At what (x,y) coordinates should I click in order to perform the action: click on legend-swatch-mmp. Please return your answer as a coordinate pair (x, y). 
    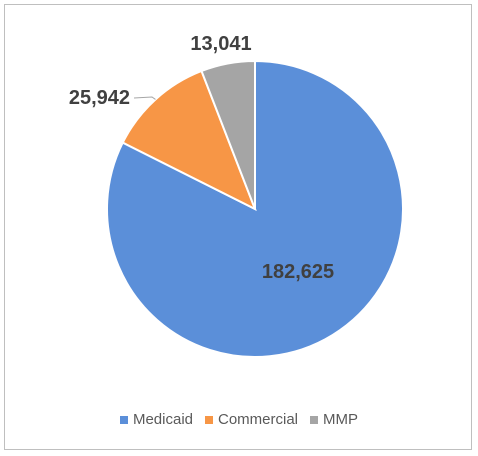
    Looking at the image, I should click on (314, 419).